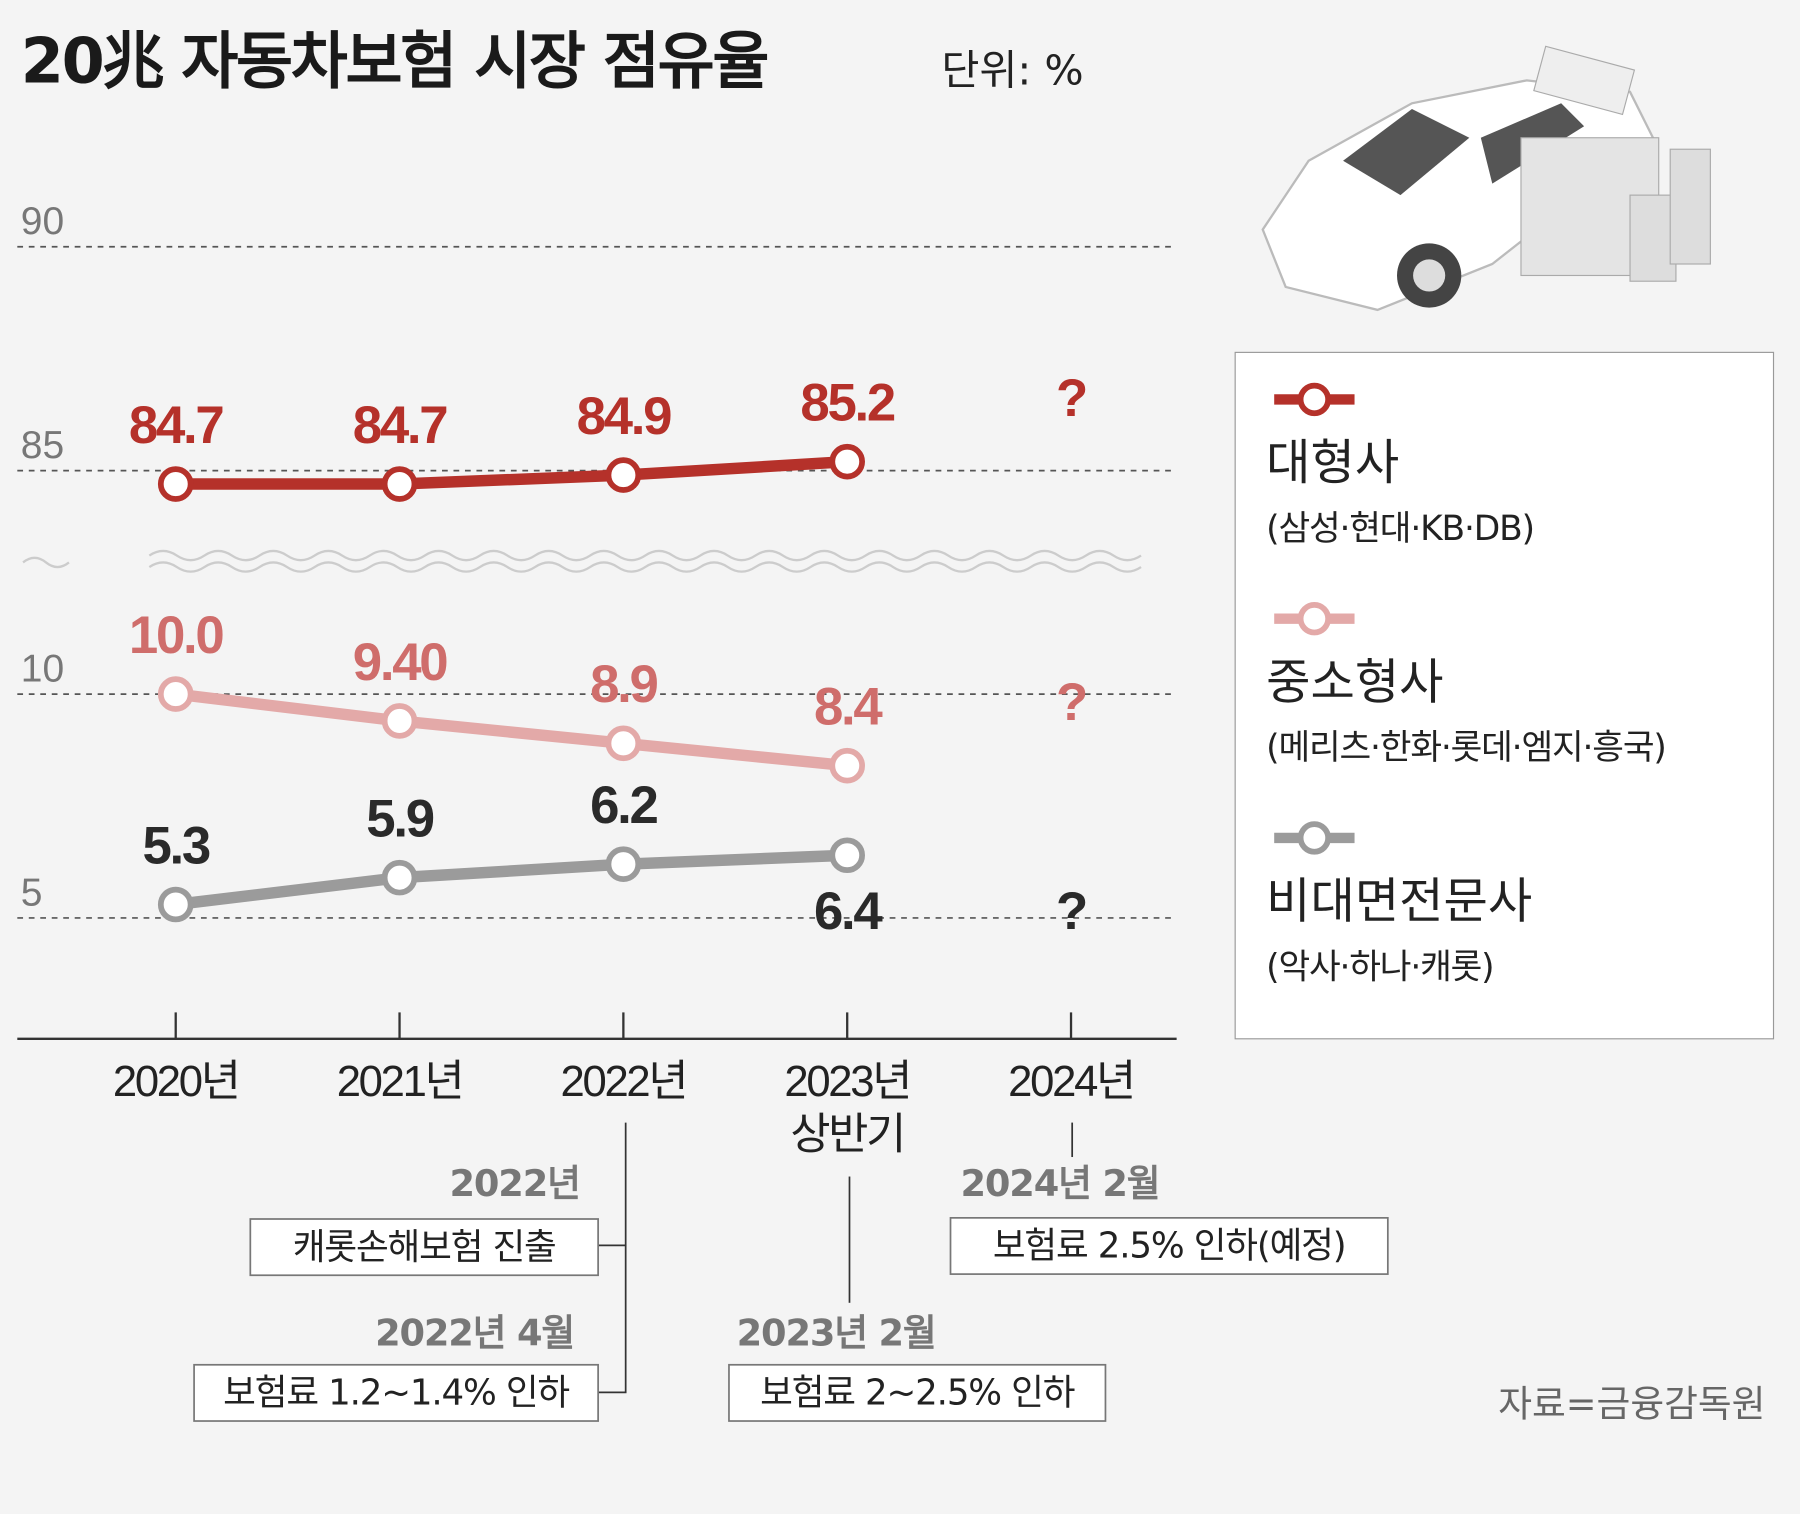 The image size is (1800, 1514). What do you see at coordinates (474, 1332) in the screenshot?
I see `annotation-date: 2022년 4월` at bounding box center [474, 1332].